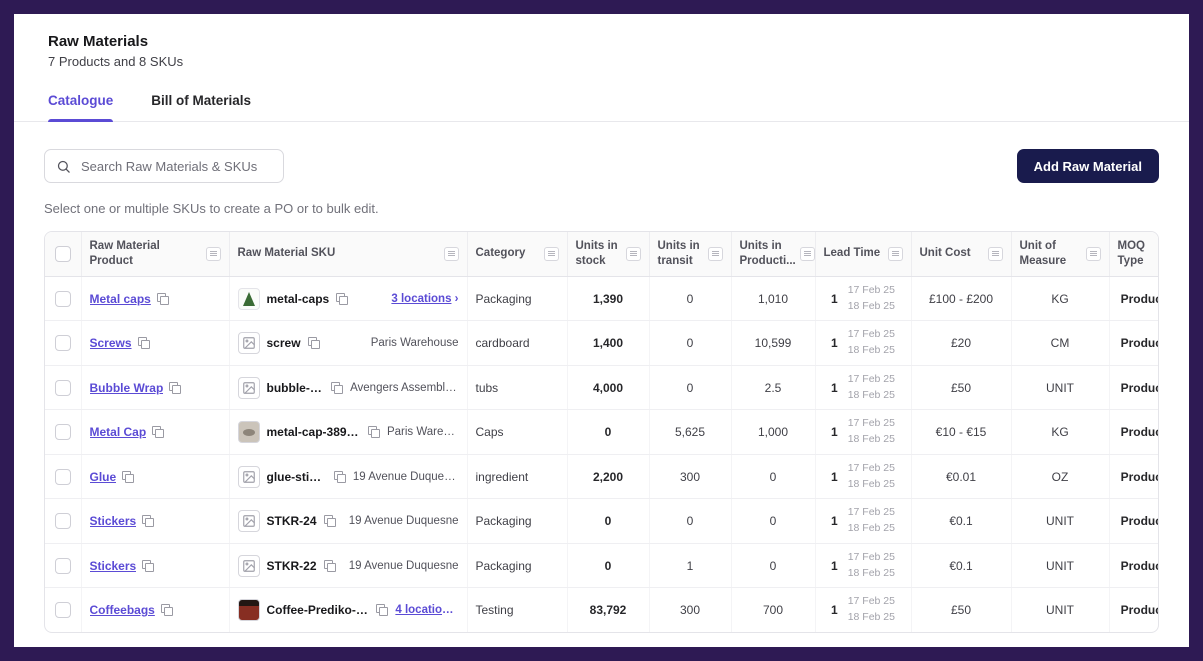 The width and height of the screenshot is (1203, 661). I want to click on sku-location: 3 locations ›, so click(425, 298).